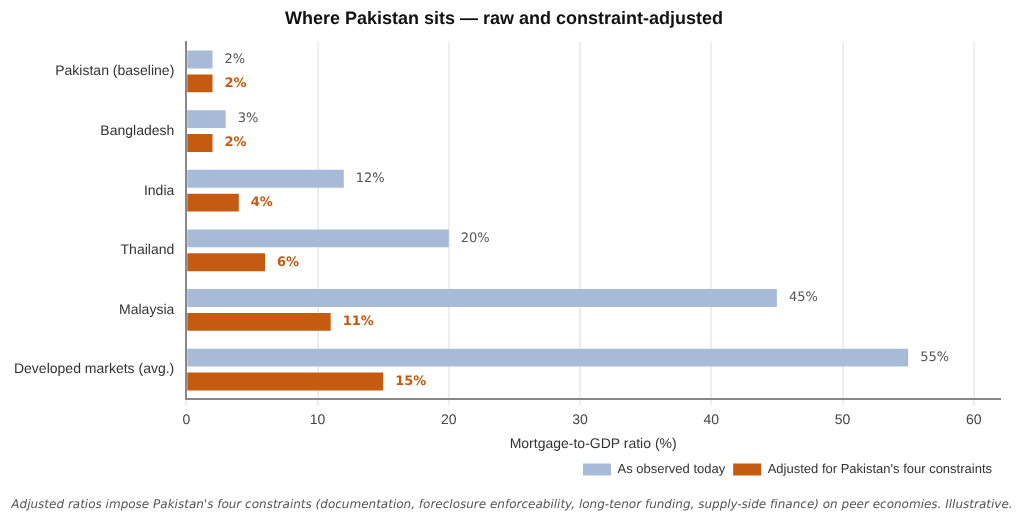  What do you see at coordinates (504, 17) in the screenshot?
I see `chart-title: Where Pakistan sits — raw and constraint-adjusted` at bounding box center [504, 17].